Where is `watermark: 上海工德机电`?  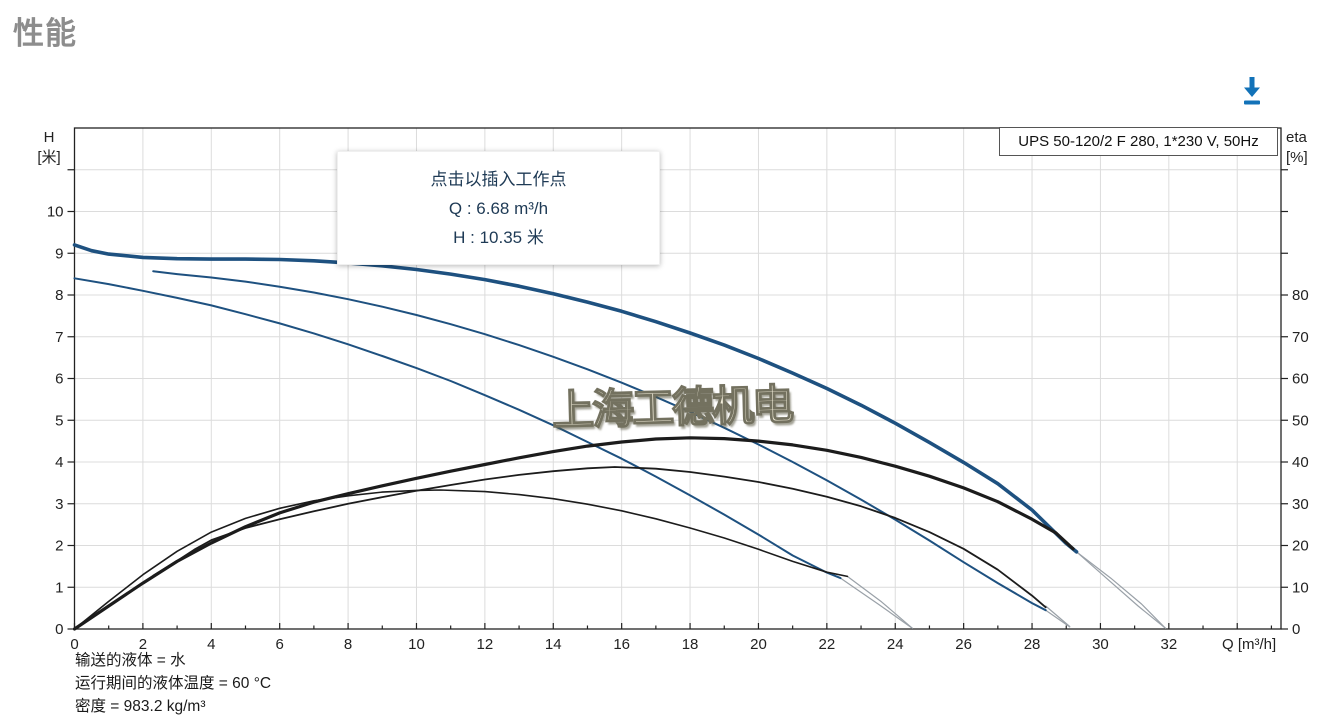
watermark: 上海工德机电 is located at coordinates (672, 407).